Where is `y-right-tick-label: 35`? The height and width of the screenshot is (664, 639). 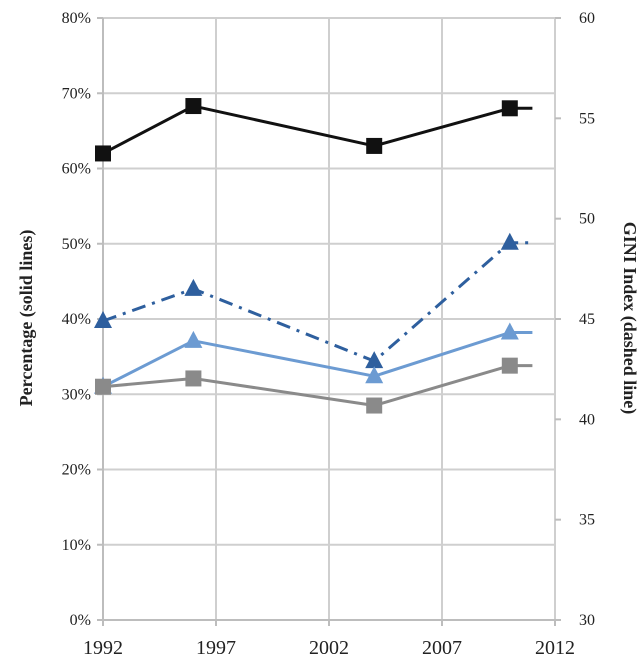 y-right-tick-label: 35 is located at coordinates (587, 520).